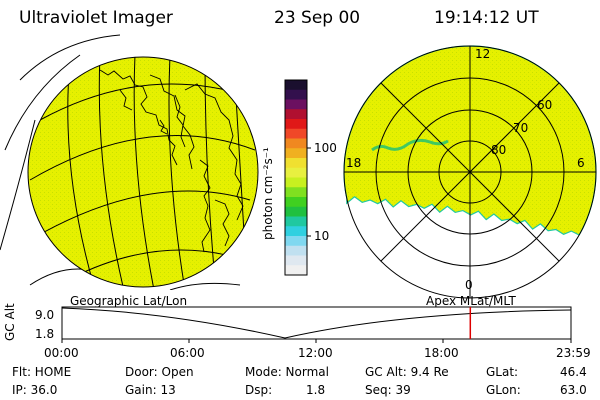  I want to click on coastlines, so click(171, 161).